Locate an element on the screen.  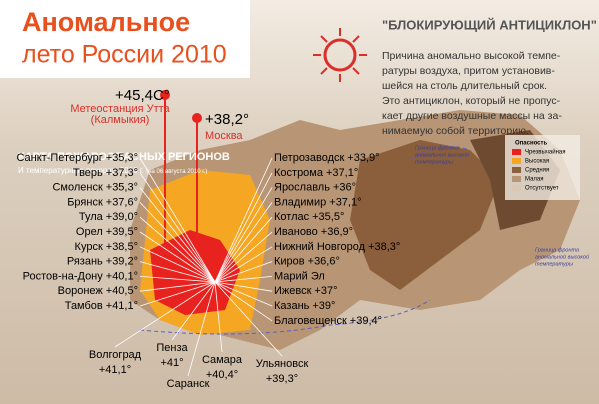
city-label: Ростов-на-Дону +40,1° is located at coordinates (80, 276).